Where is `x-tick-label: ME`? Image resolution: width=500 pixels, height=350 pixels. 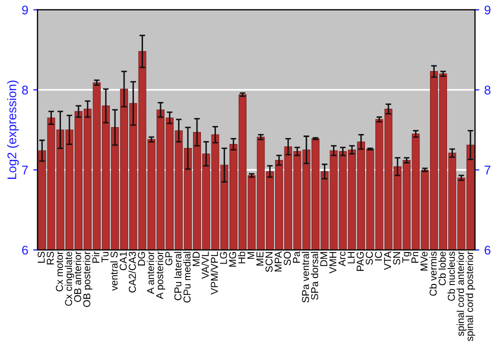
x-tick-label: ME is located at coordinates (260, 259).